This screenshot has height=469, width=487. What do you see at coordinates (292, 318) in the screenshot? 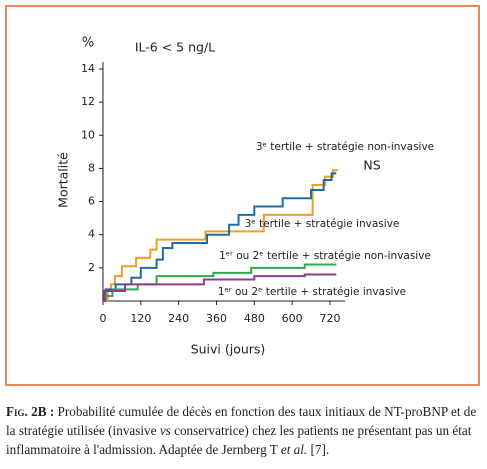
I see `x-tick-label: 600` at bounding box center [292, 318].